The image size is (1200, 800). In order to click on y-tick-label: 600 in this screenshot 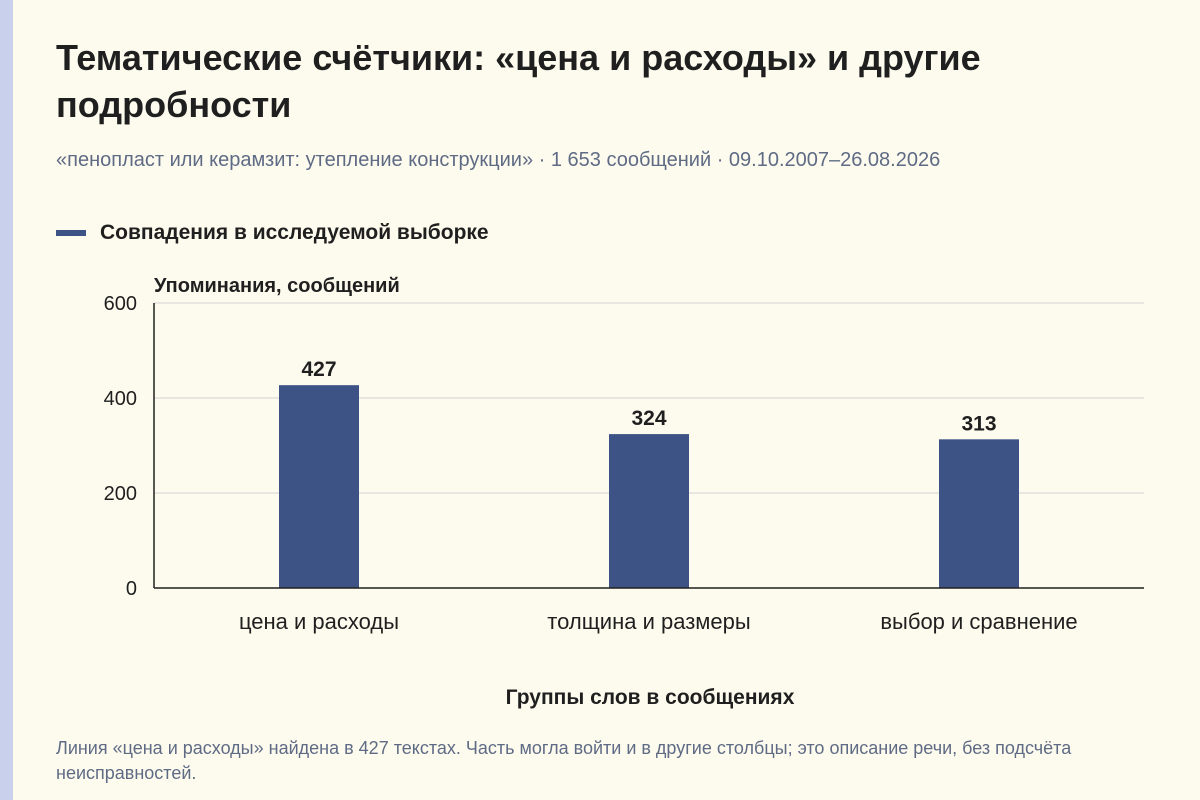, I will do `click(120, 304)`.